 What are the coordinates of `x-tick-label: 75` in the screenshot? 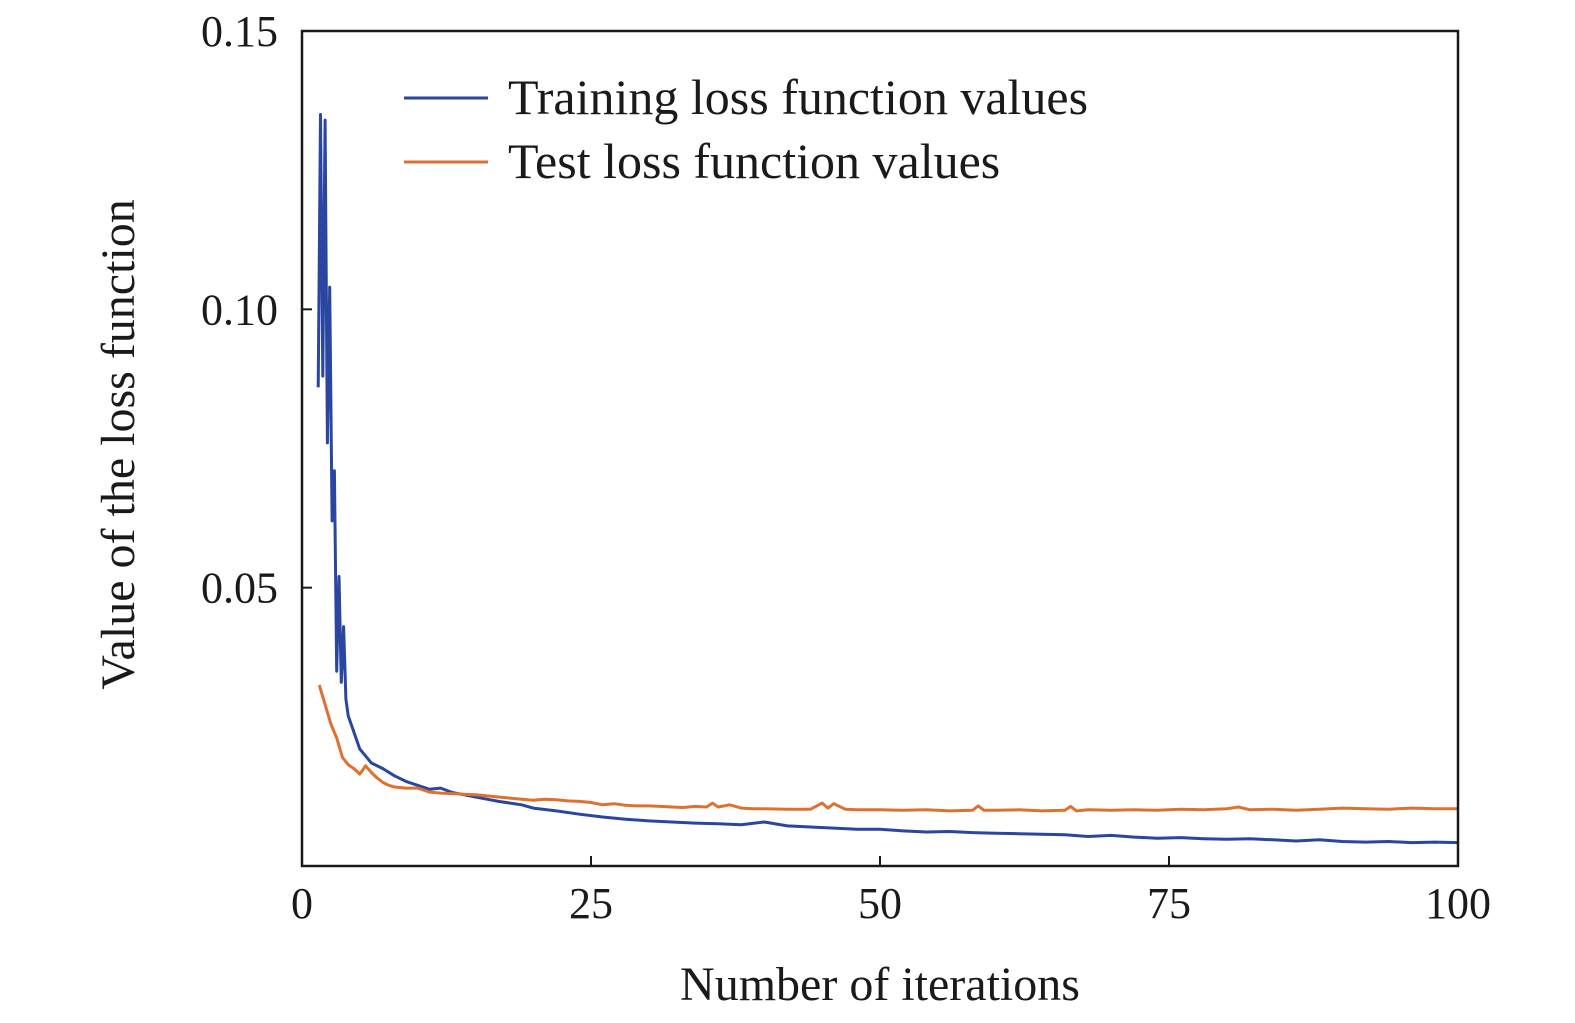 It's located at (1169, 903).